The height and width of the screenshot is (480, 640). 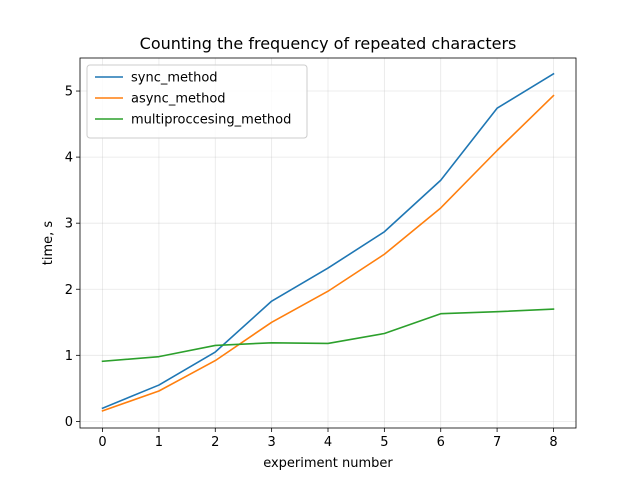 What do you see at coordinates (159, 442) in the screenshot?
I see `x-tick-label: 1` at bounding box center [159, 442].